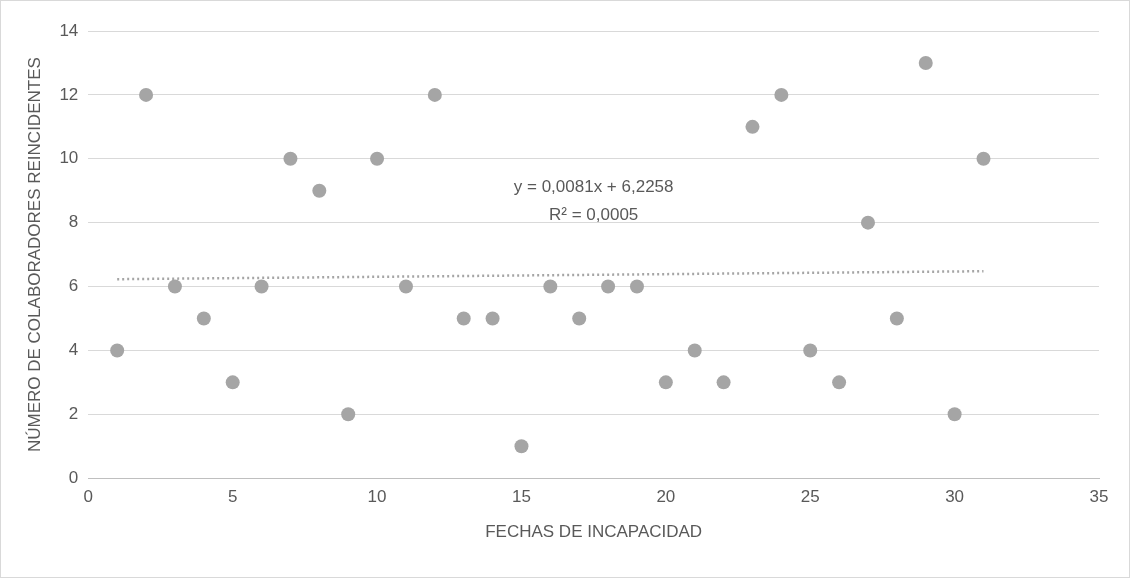  I want to click on x-tick-label: 35, so click(1099, 497).